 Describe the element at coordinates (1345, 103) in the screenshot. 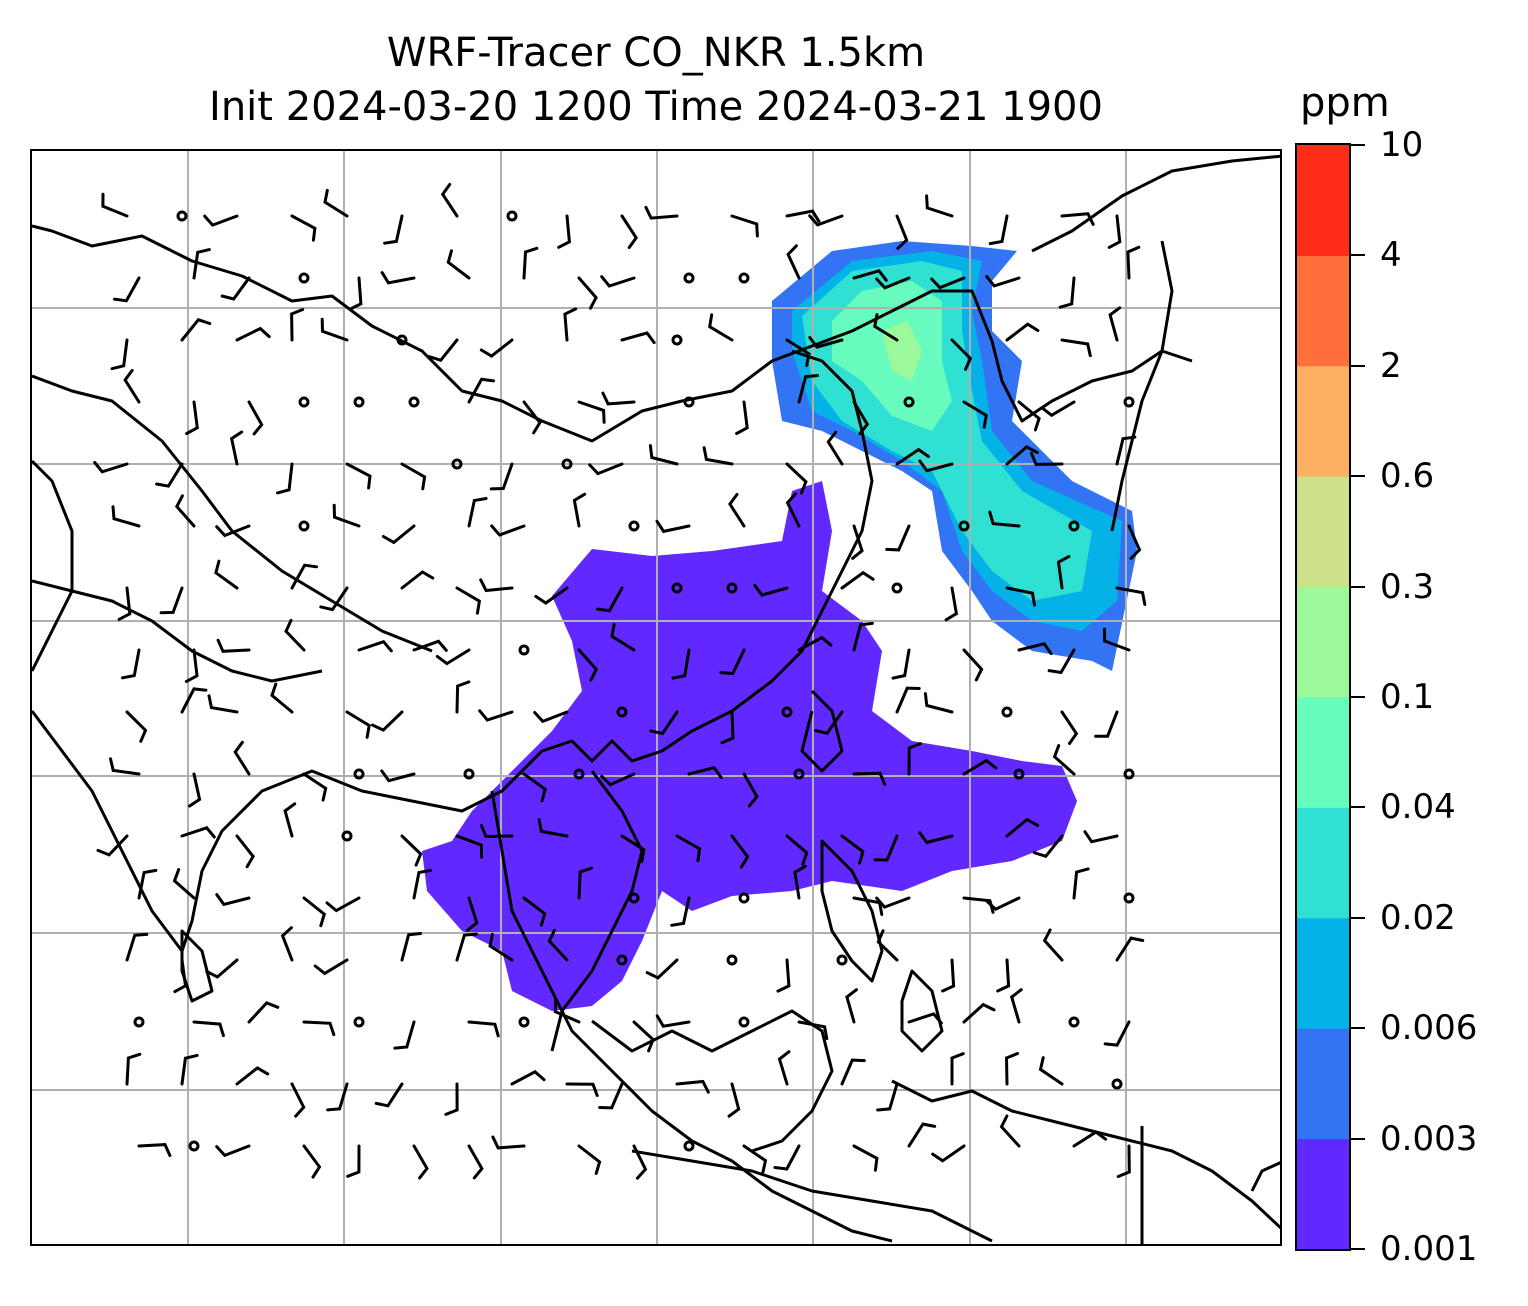

I see `colorbar-unit: ppm` at that location.